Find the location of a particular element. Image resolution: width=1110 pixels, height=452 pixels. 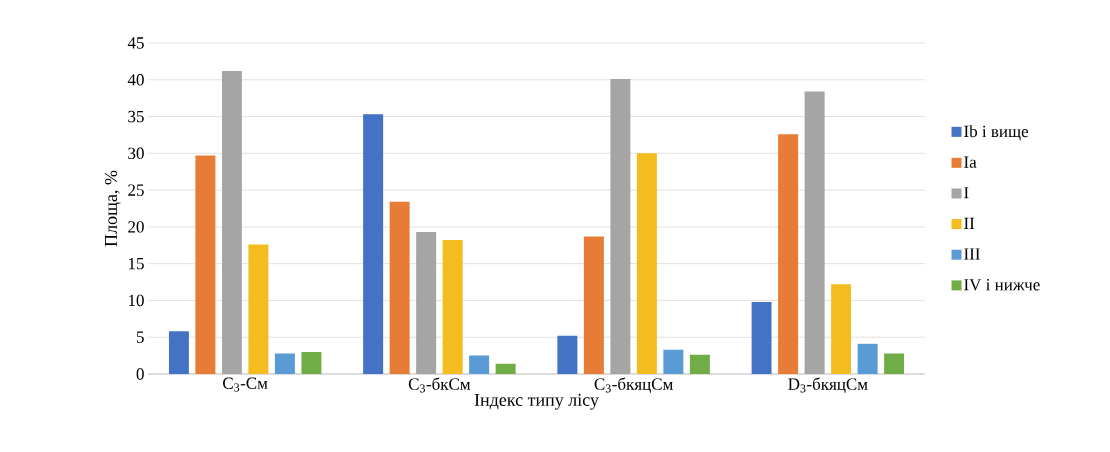

x-axis-title: Індекс типу лісу is located at coordinates (536, 401).